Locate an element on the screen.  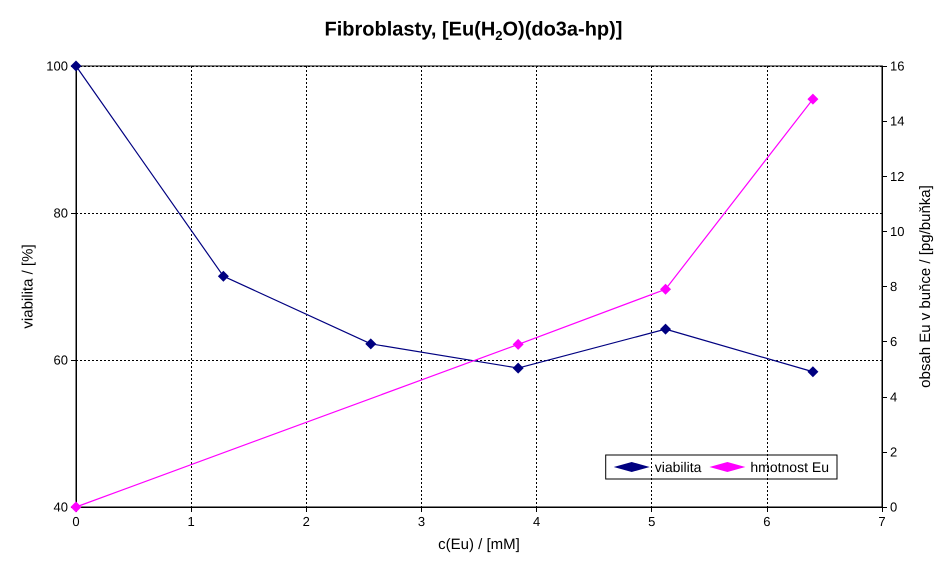
x-tick-label: 0 is located at coordinates (76, 521).